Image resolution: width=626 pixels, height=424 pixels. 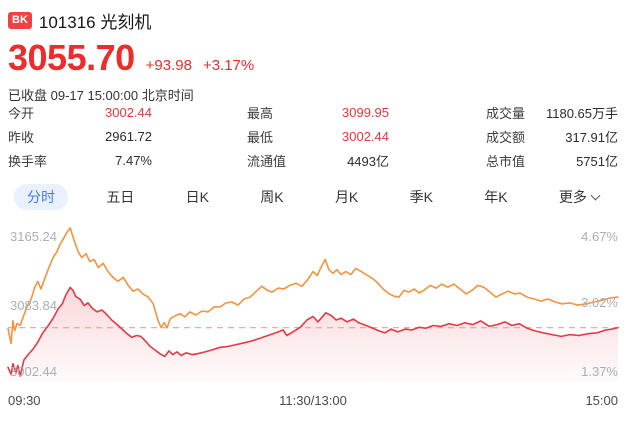 I want to click on stat-row: 最低 3002.44, so click(x=318, y=136).